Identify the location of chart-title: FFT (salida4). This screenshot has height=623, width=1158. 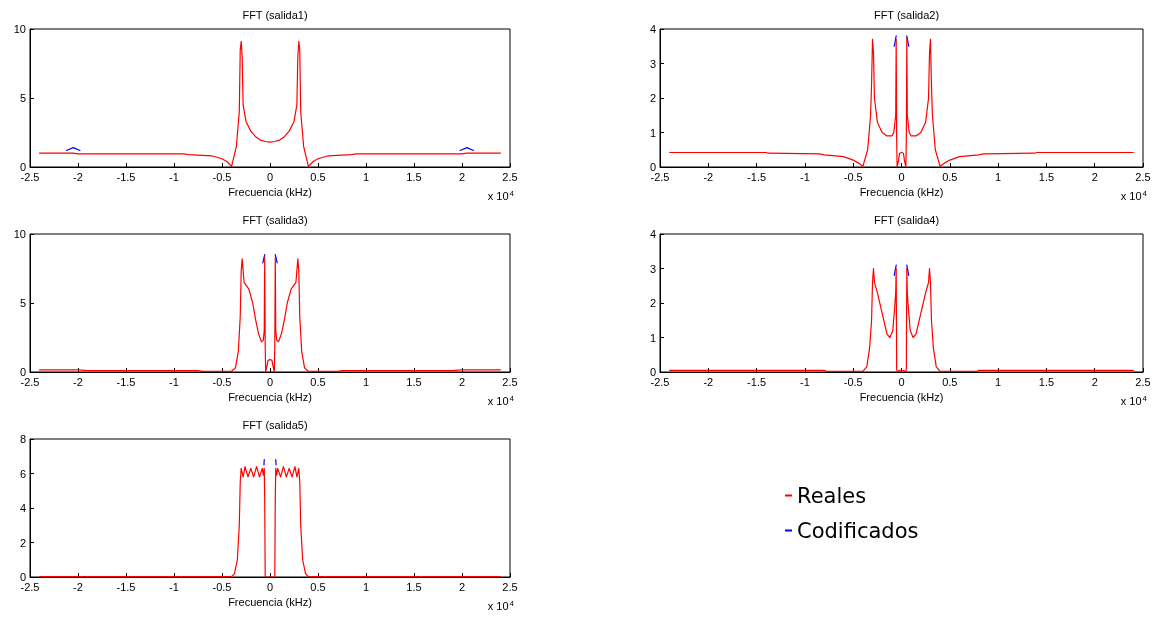
(906, 219).